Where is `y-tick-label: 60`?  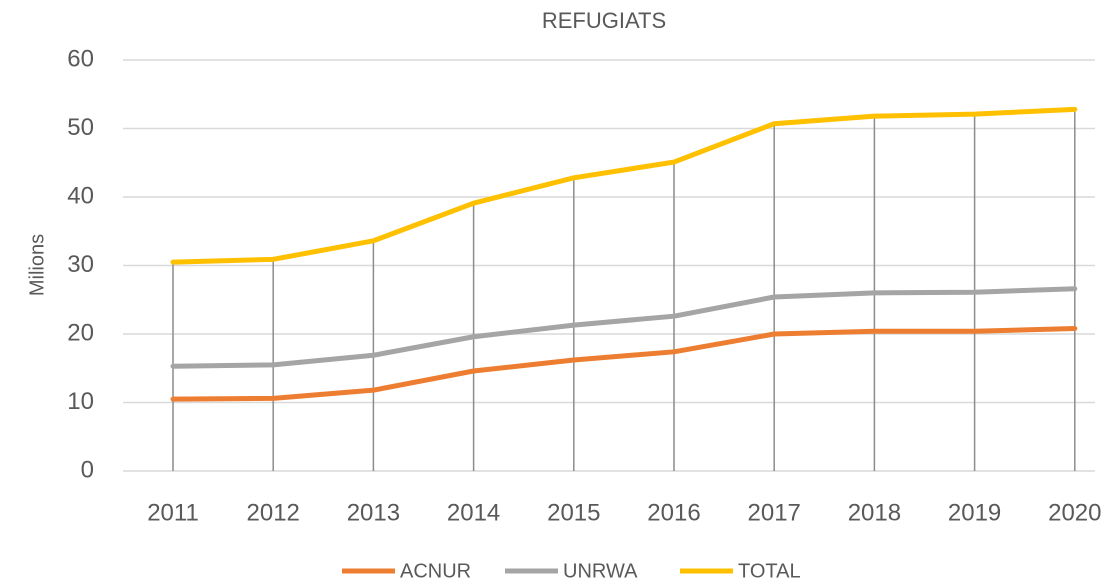
y-tick-label: 60 is located at coordinates (80, 58).